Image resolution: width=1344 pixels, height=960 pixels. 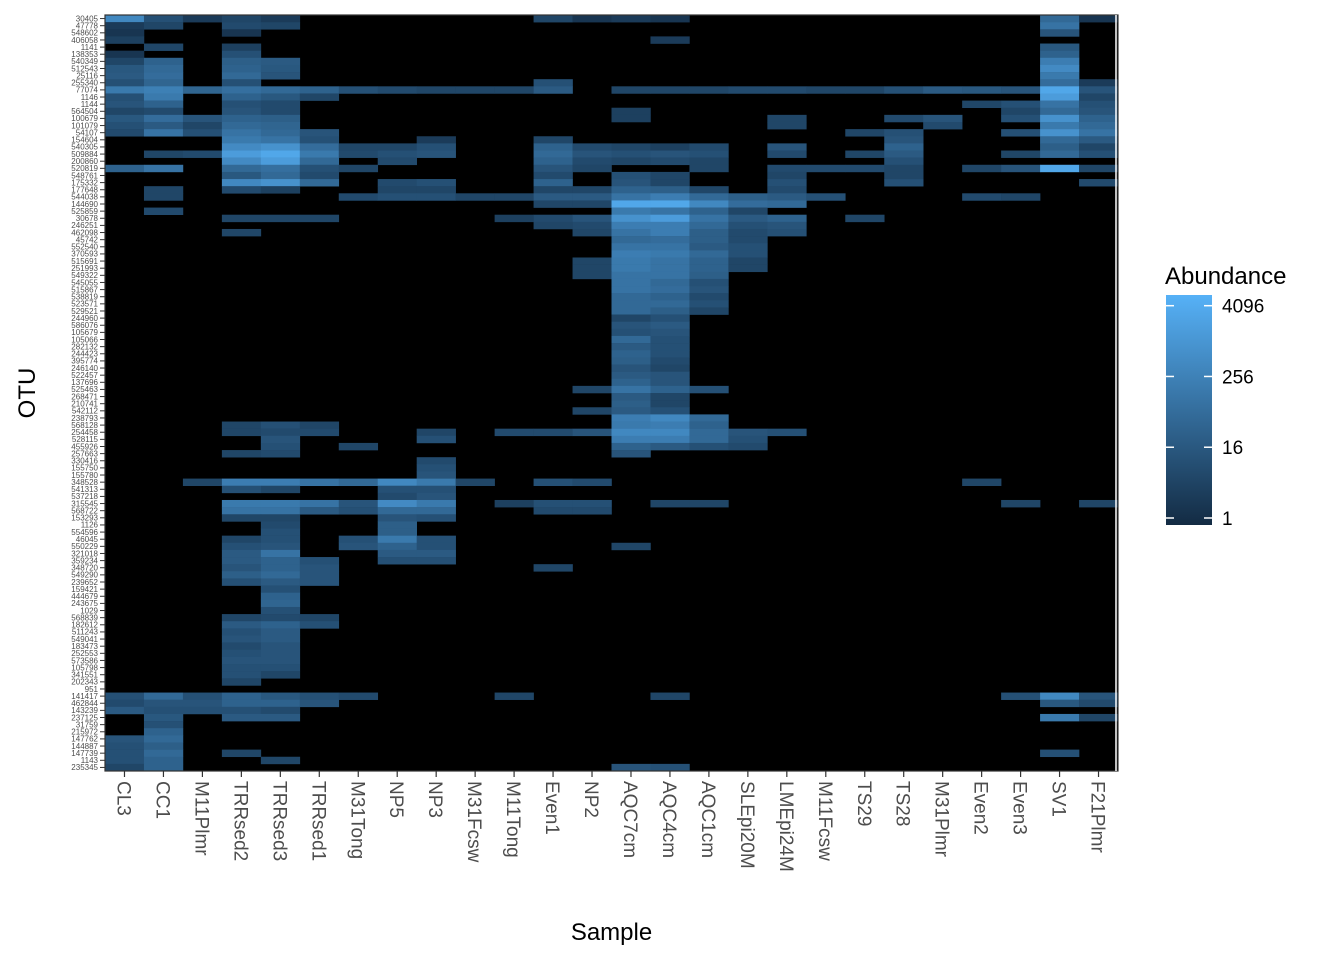 I want to click on x-tick-label: AQC7cm, so click(x=629, y=819).